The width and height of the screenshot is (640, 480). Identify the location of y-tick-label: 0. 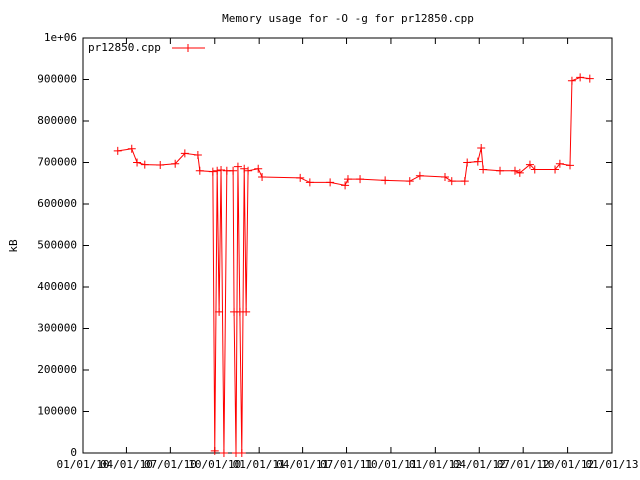
(73, 452).